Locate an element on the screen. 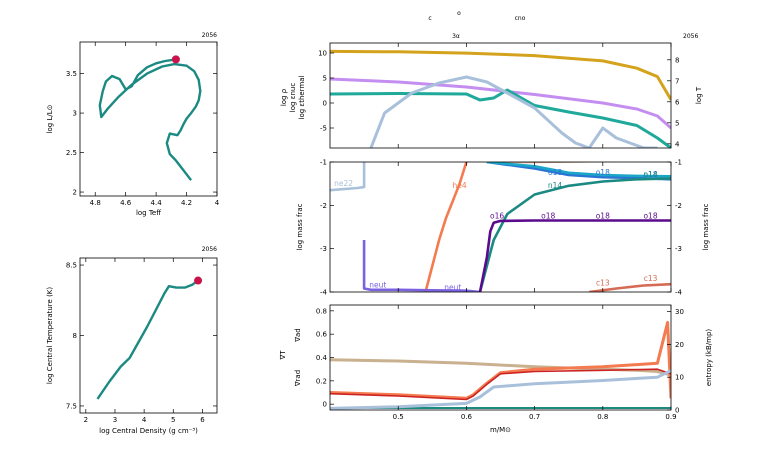 The image size is (766, 460). header-3alpha: 3α is located at coordinates (456, 36).